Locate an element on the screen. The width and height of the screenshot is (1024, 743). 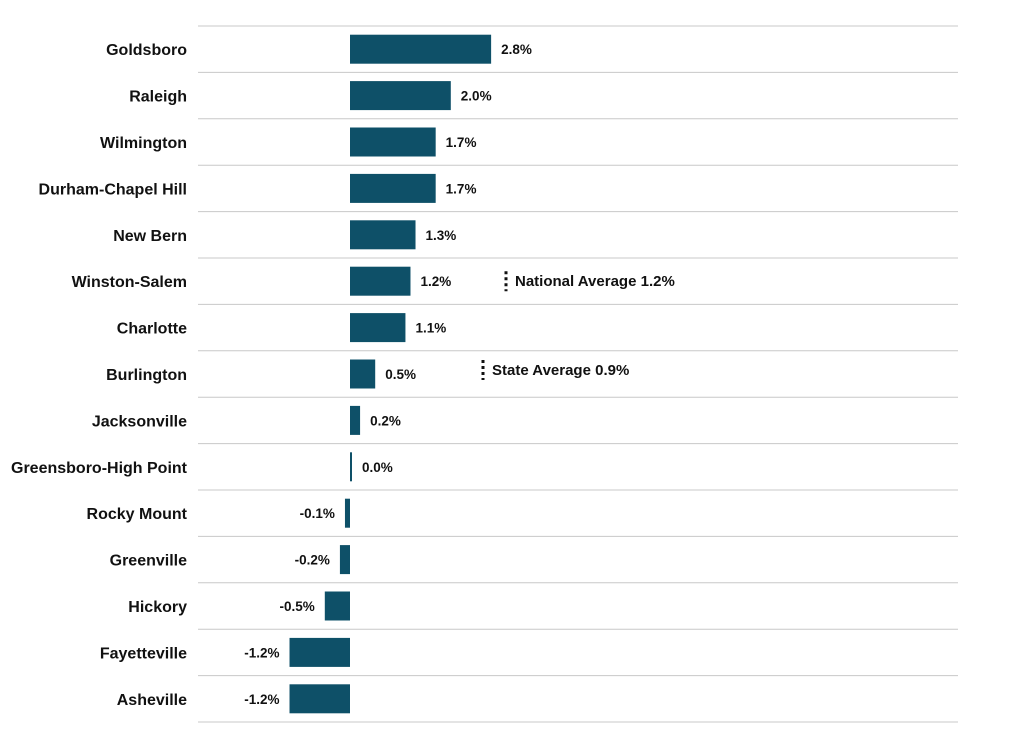
value-label: -0.5% is located at coordinates (297, 606).